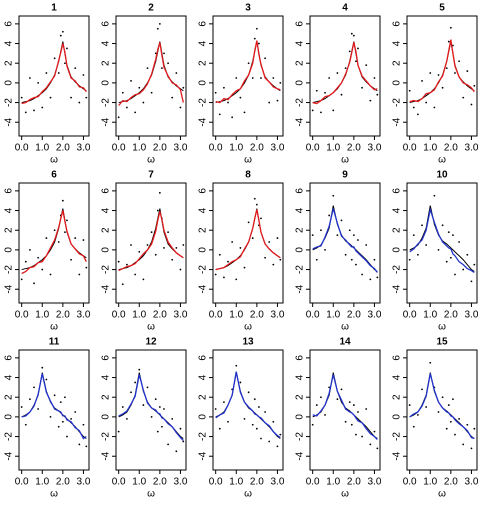 The width and height of the screenshot is (484, 505). Describe the element at coordinates (442, 8) in the screenshot. I see `panel-title: 5` at that location.